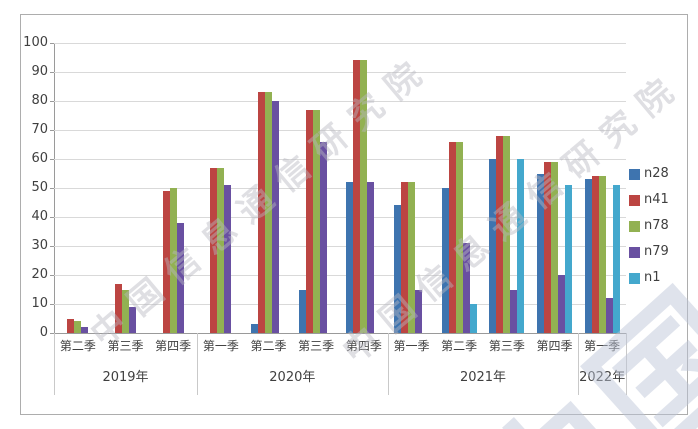 Image resolution: width=698 pixels, height=429 pixels. Describe the element at coordinates (125, 346) in the screenshot. I see `x-tick-label-2: 第三季` at that location.